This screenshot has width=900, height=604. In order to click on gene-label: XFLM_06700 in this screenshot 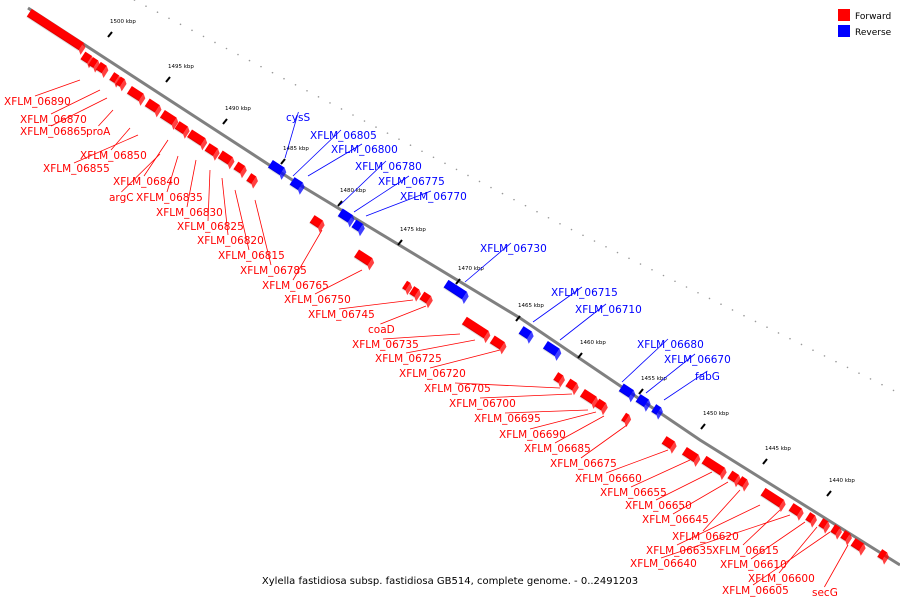, I will do `click(482, 404)`.